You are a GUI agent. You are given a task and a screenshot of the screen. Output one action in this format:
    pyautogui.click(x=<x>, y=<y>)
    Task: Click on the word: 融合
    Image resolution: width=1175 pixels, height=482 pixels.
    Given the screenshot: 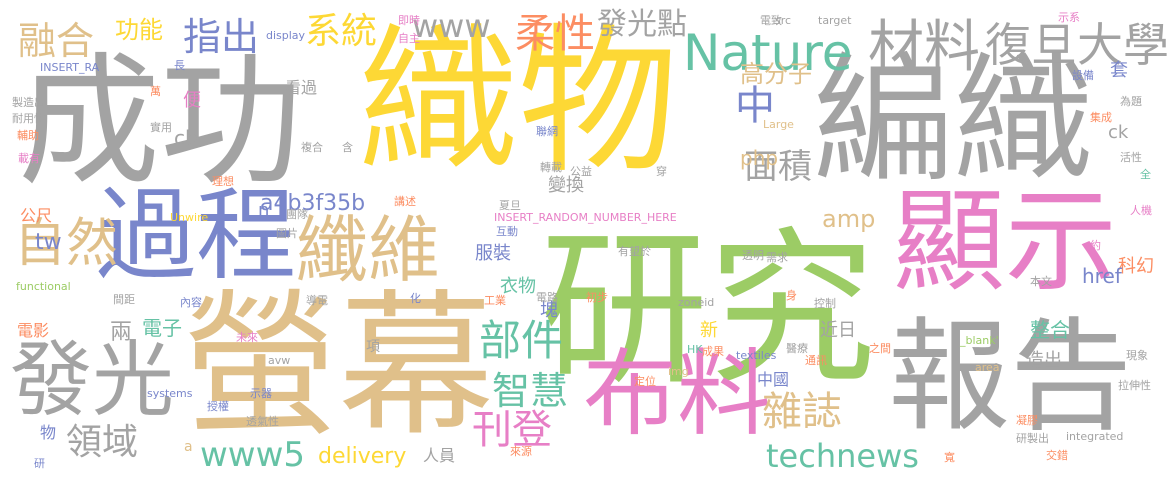 What is the action you would take?
    pyautogui.click(x=56, y=41)
    